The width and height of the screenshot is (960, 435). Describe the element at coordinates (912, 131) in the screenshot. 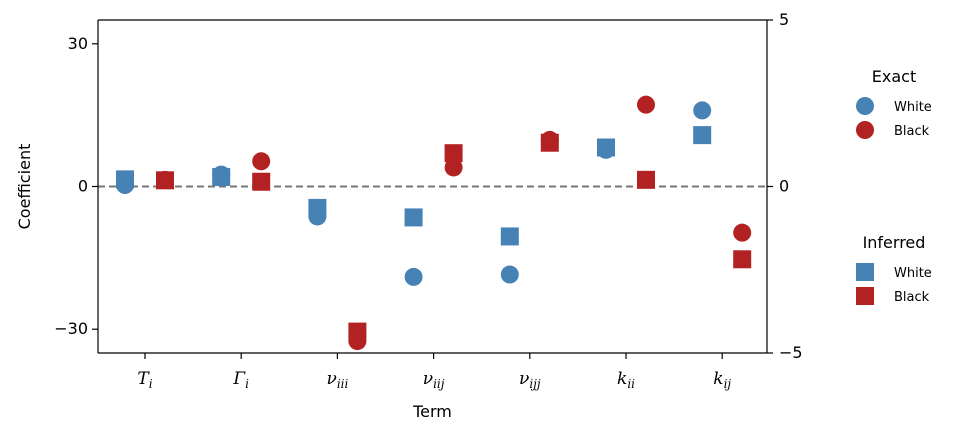

I see `legend-exact-black-label: Black` at that location.